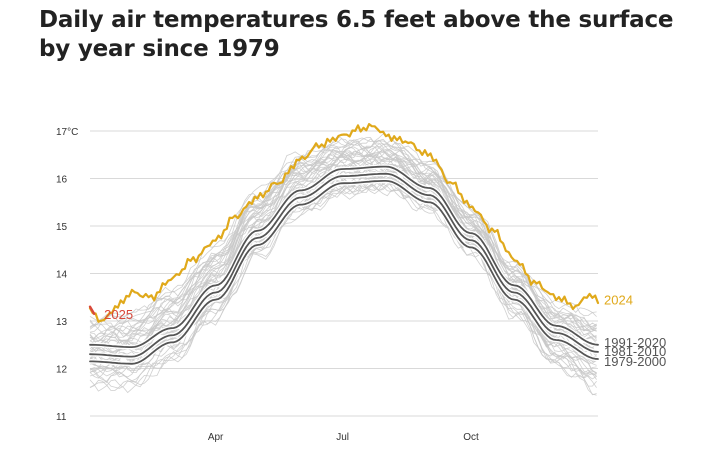 This screenshot has height=454, width=720. What do you see at coordinates (471, 437) in the screenshot?
I see `x-tick-label: Oct` at bounding box center [471, 437].